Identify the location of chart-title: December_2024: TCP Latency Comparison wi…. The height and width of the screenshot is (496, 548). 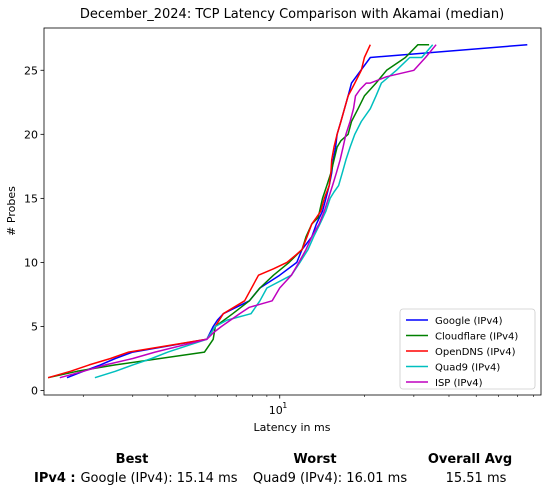
(292, 14).